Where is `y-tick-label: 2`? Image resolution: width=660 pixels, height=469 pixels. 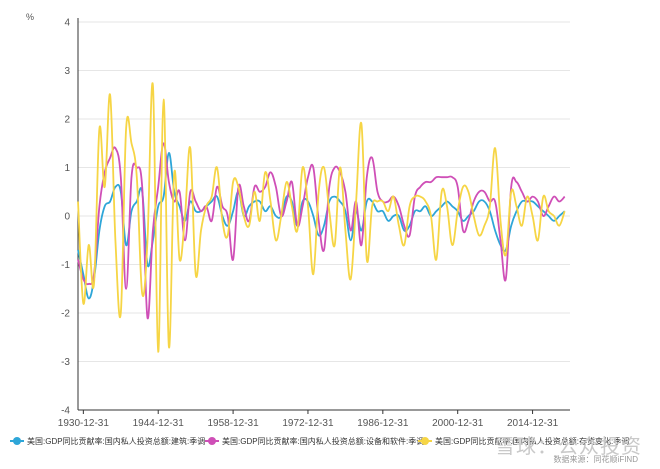
y-tick-label: 2 is located at coordinates (67, 120).